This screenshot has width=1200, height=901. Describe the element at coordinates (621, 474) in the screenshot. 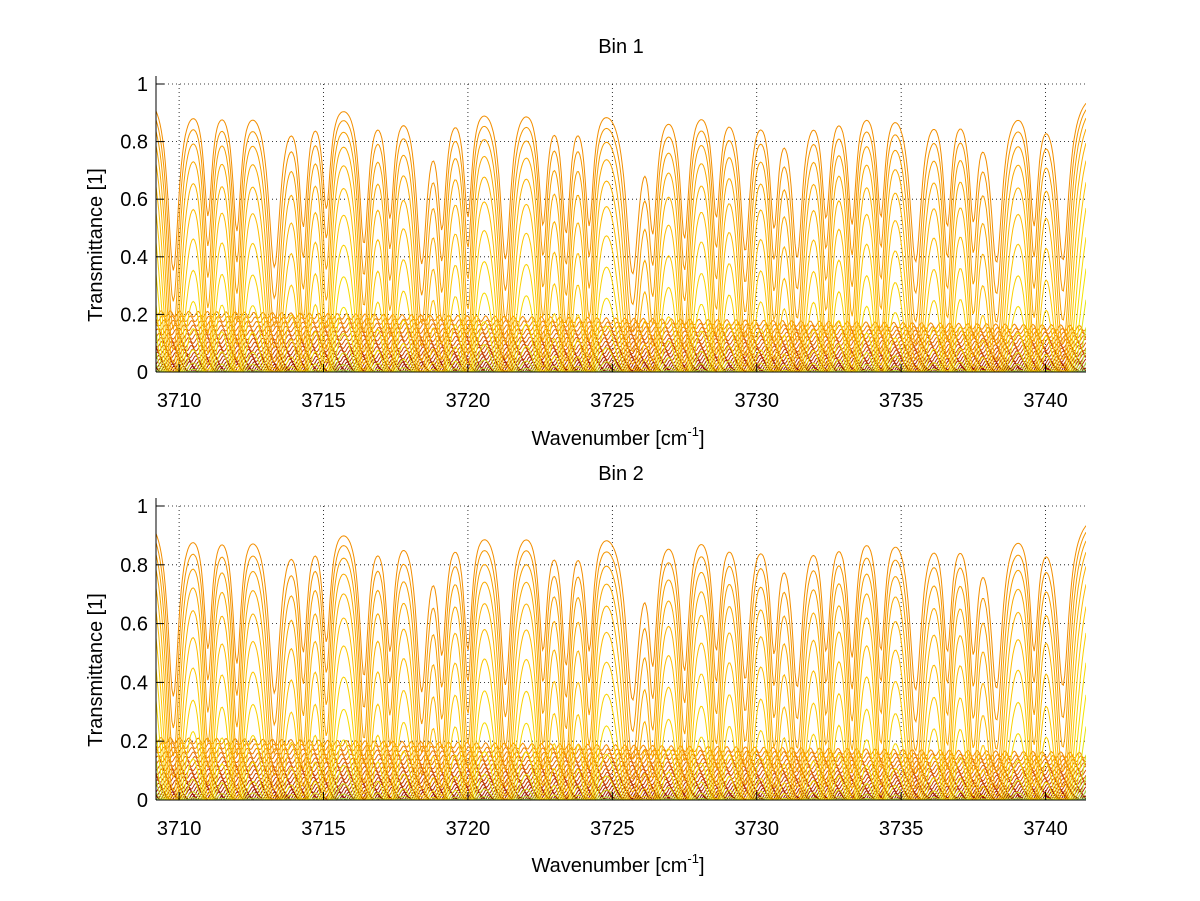

I see `chart-title: Bin 2` at that location.